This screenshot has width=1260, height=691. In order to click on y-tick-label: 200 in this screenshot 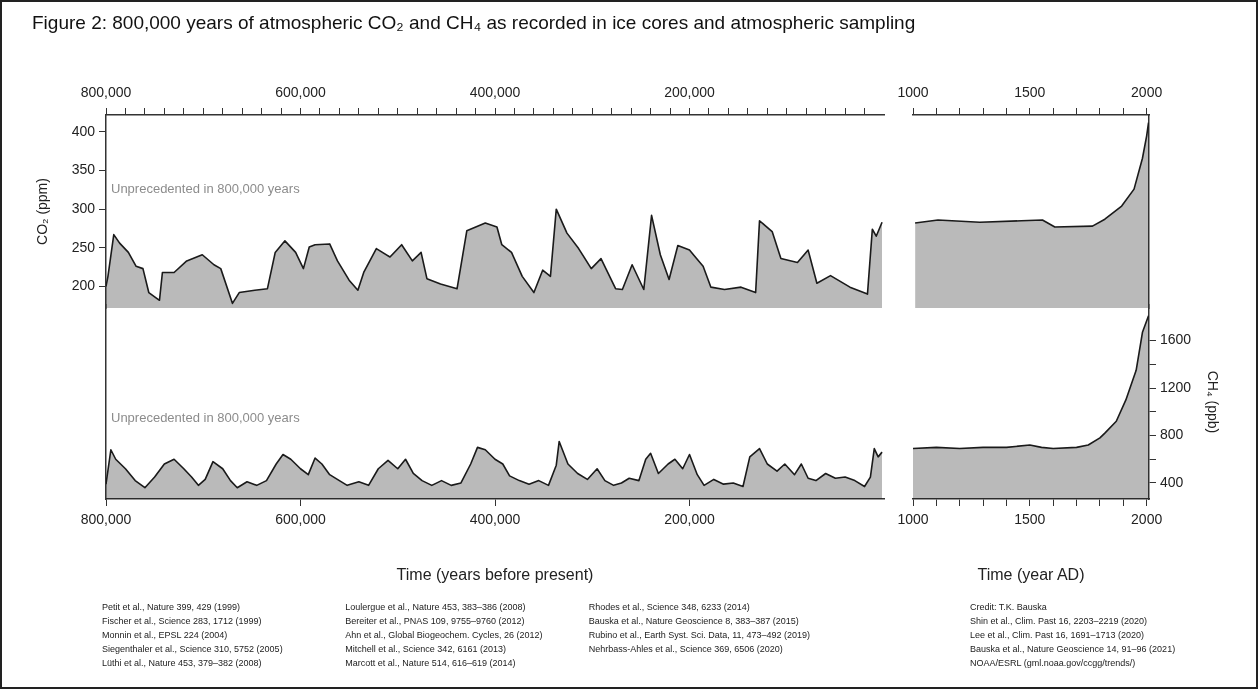, I will do `click(83, 285)`.